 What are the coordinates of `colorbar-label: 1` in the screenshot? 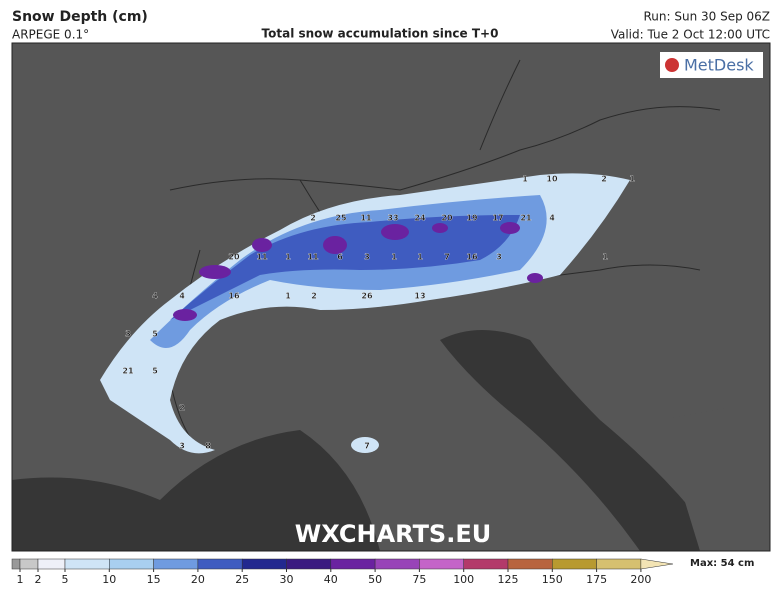 It's located at (20, 579).